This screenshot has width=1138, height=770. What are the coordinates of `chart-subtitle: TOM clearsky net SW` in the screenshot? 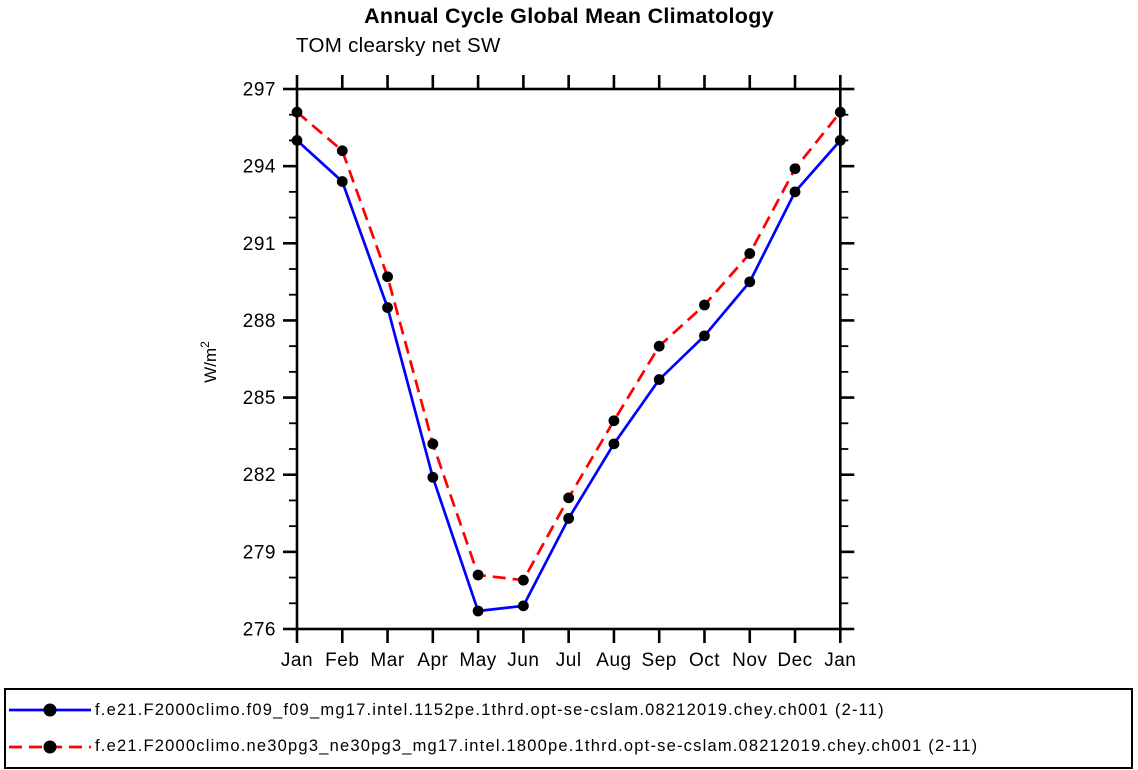 It's located at (398, 45).